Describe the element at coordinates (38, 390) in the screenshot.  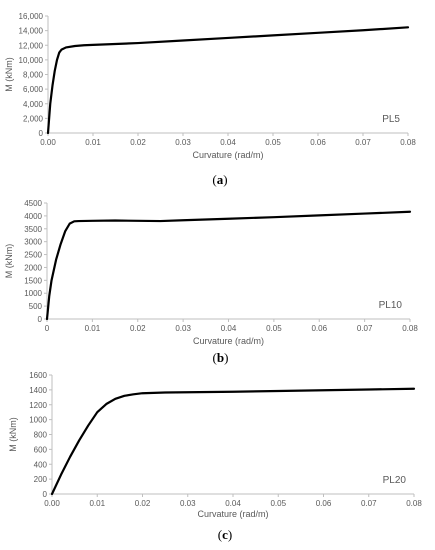
I see `y-tick-label: 1400` at that location.